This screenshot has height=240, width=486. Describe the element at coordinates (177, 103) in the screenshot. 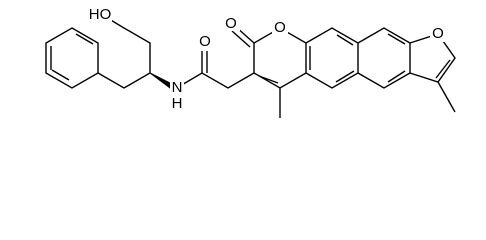

I see `atom-label: H` at that location.